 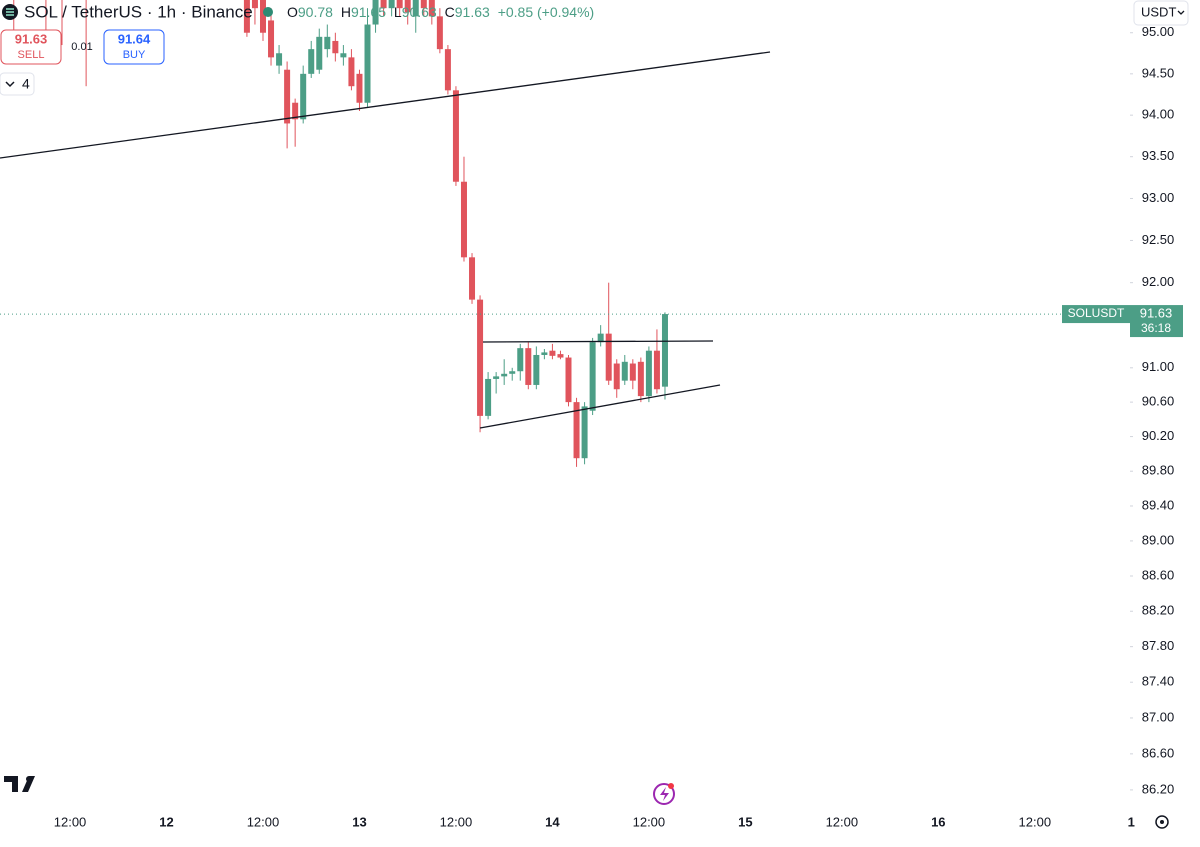 What do you see at coordinates (450, 12) in the screenshot?
I see `ohlc-label: C` at bounding box center [450, 12].